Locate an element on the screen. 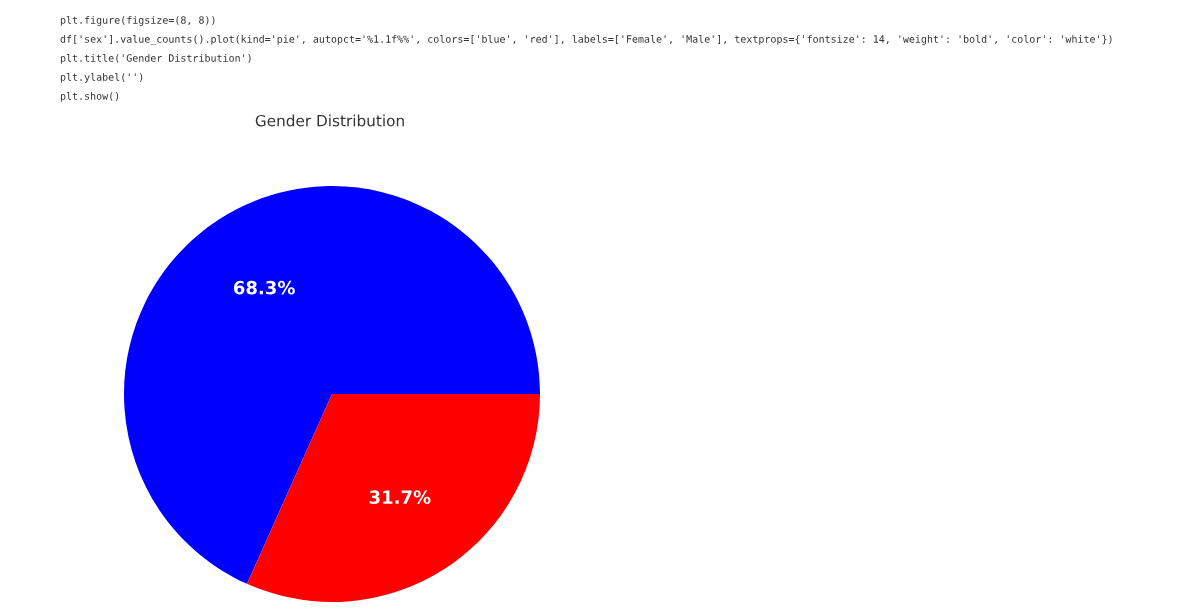  data-label: 31.7% is located at coordinates (400, 497).